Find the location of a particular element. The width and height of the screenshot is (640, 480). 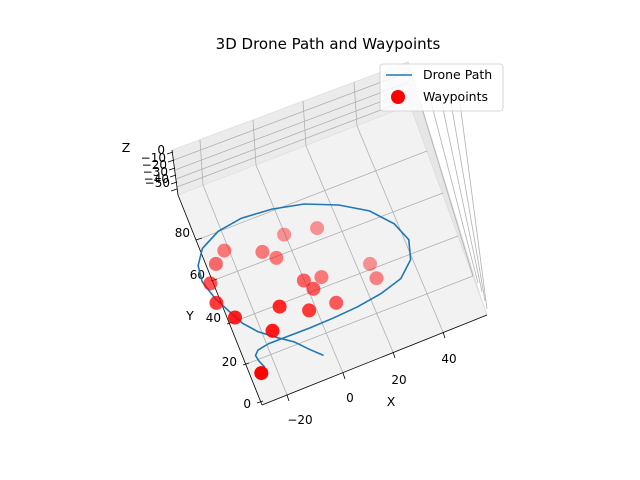

x-tick-label: −20 is located at coordinates (299, 420).